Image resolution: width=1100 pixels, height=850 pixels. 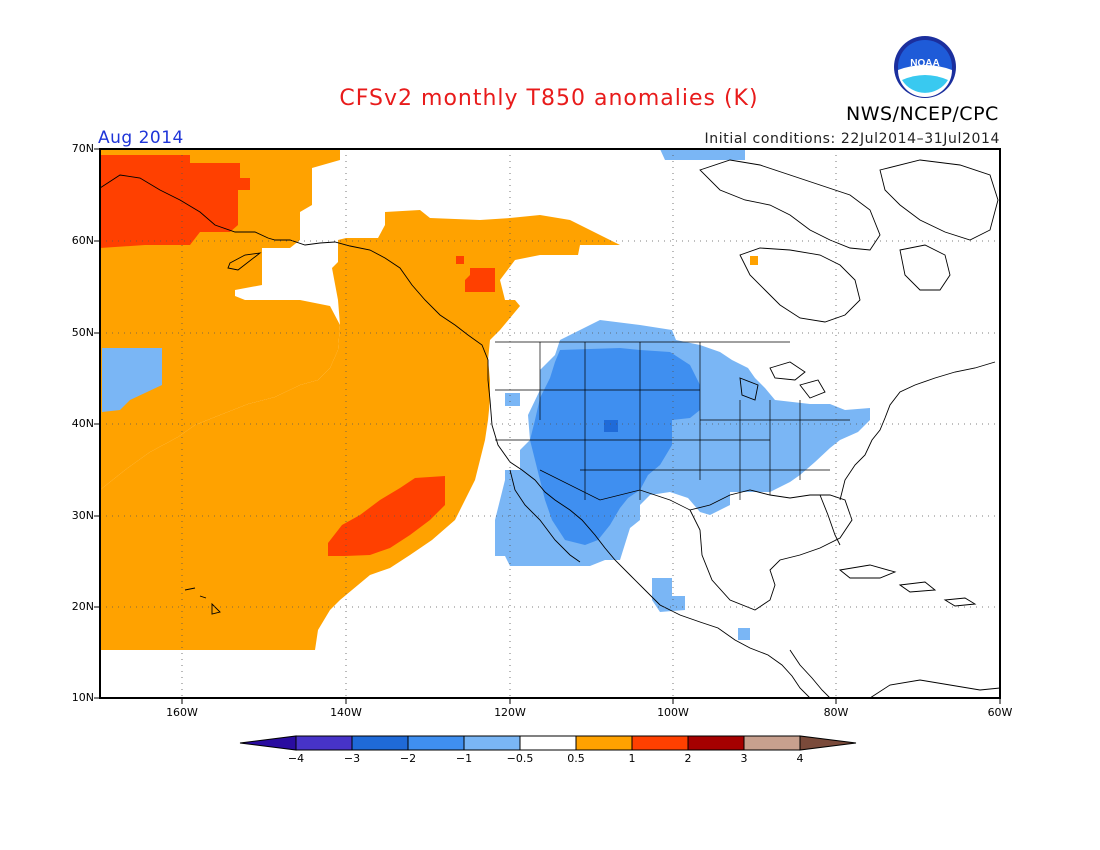 I want to click on lon-label: 160W, so click(x=182, y=712).